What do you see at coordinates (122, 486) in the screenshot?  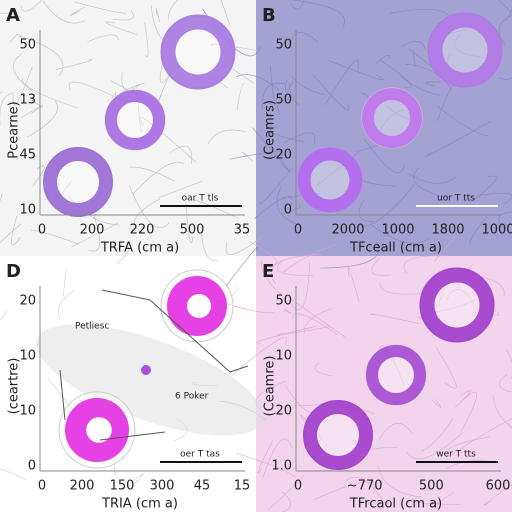 I see `x-tick-label: 150` at bounding box center [122, 486].